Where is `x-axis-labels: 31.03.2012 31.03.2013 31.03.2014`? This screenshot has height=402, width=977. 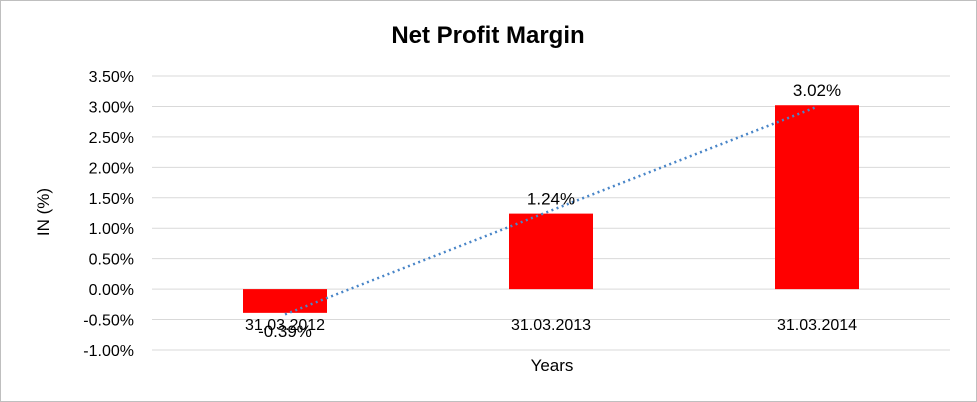 x-axis-labels: 31.03.2012 31.03.2013 31.03.2014 is located at coordinates (551, 325).